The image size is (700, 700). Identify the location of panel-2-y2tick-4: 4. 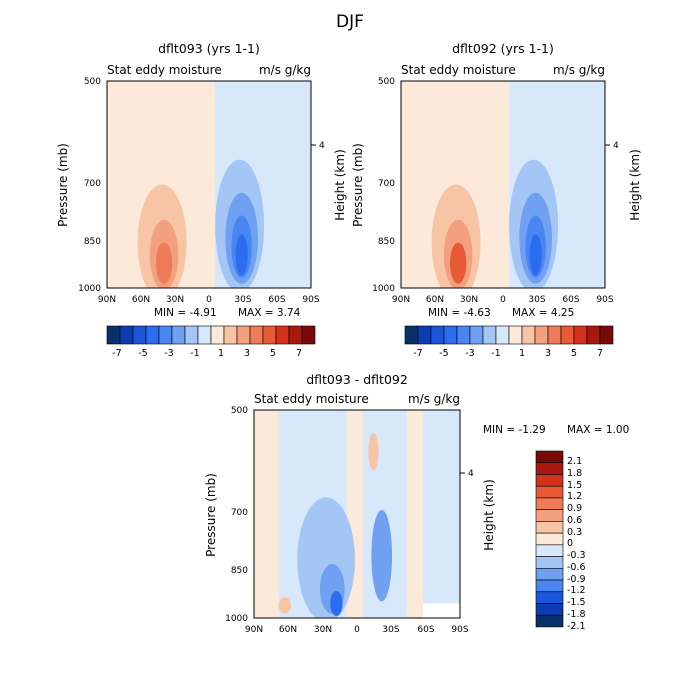
(616, 146).